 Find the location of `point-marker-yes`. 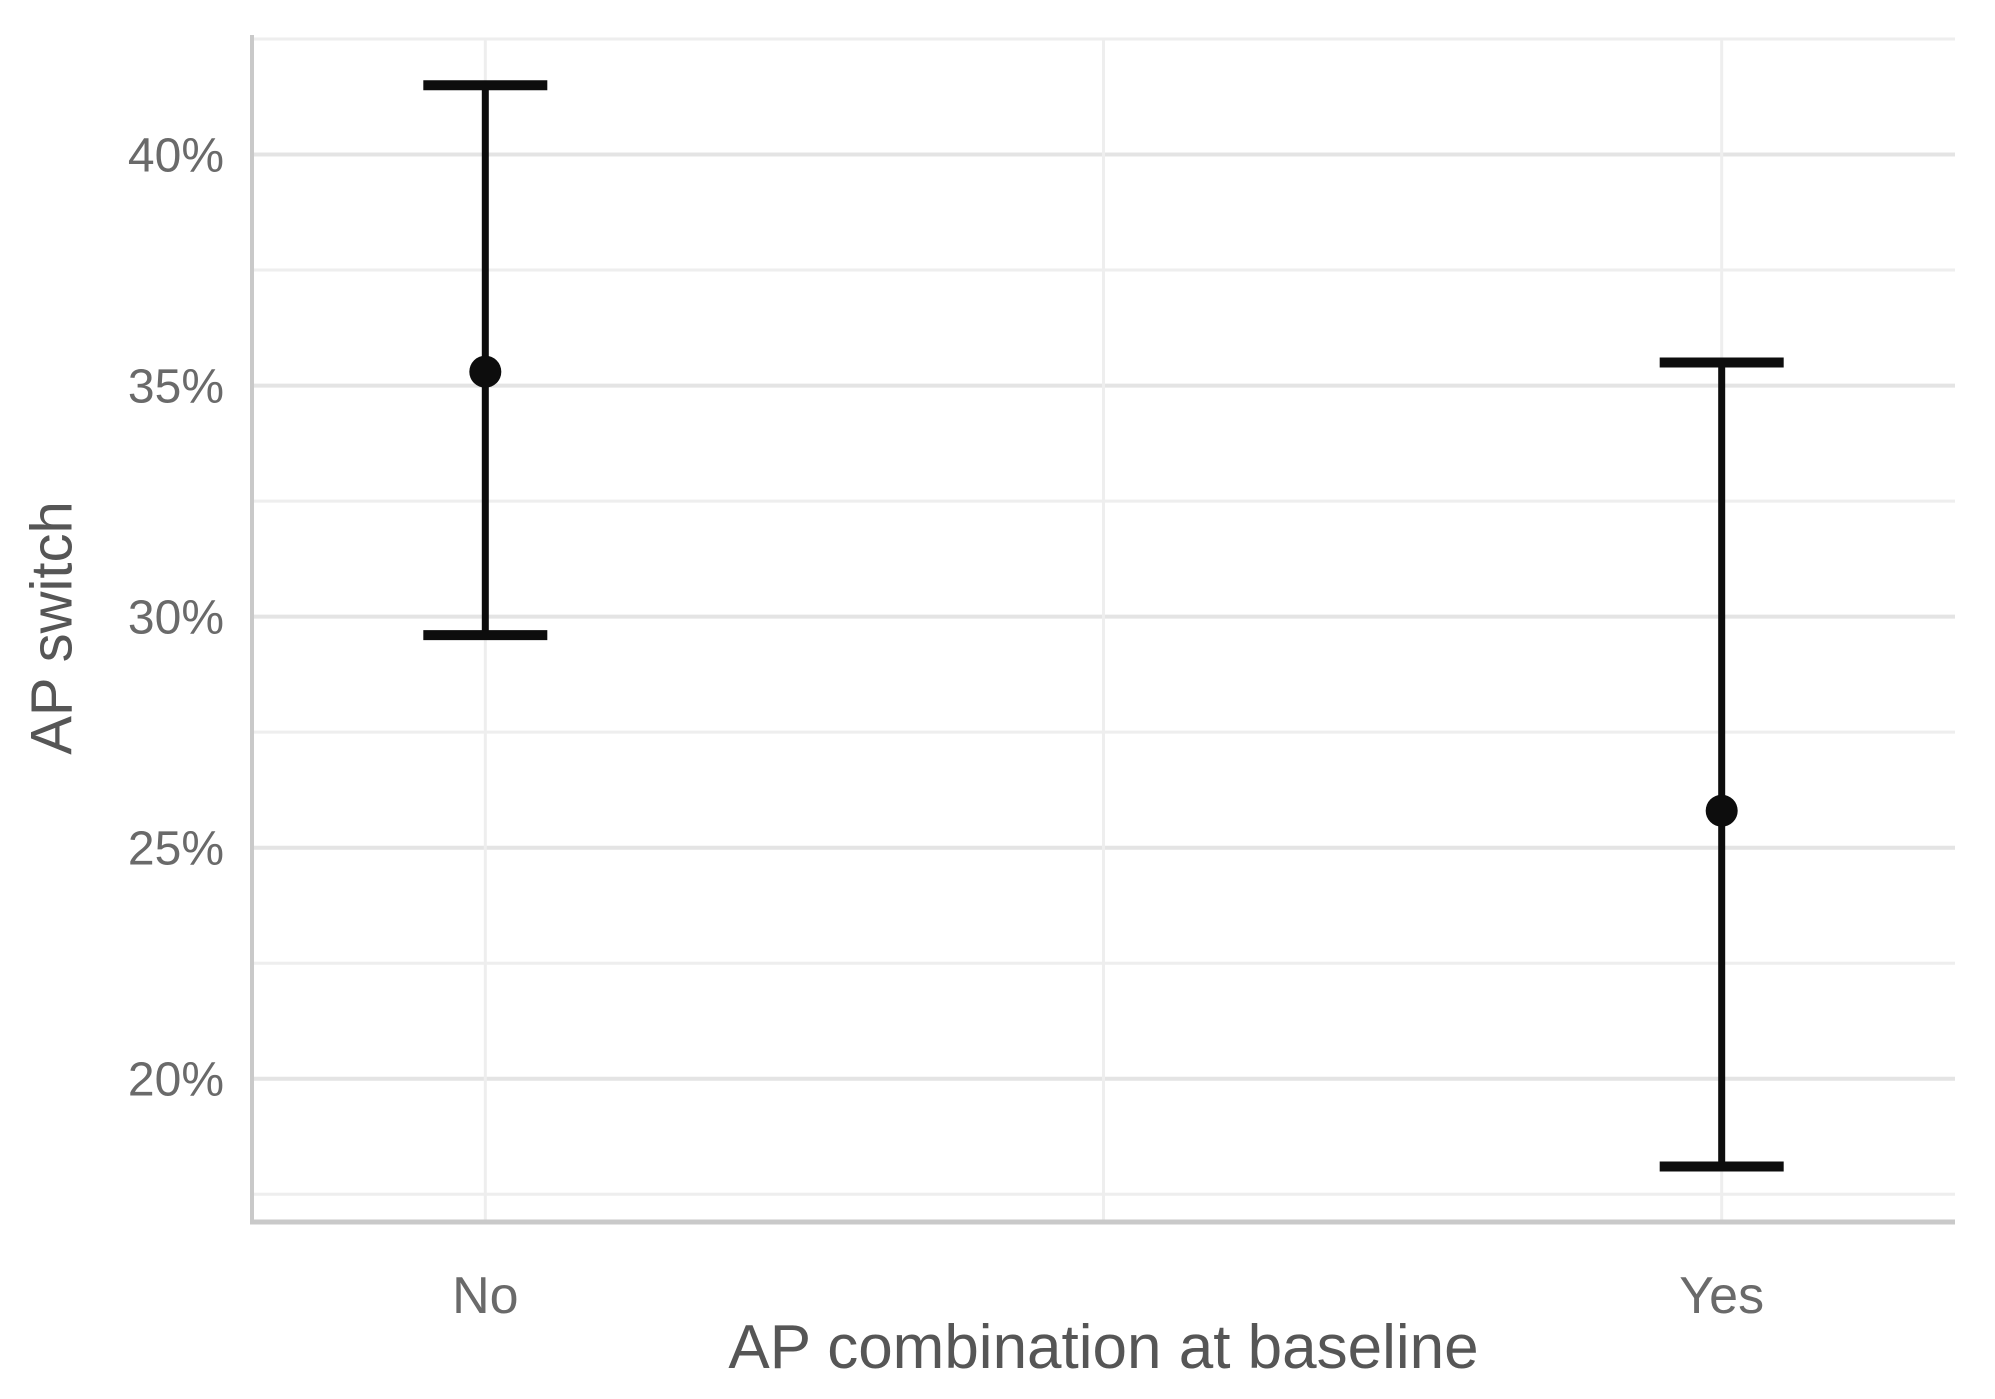

point-marker-yes is located at coordinates (1721, 810).